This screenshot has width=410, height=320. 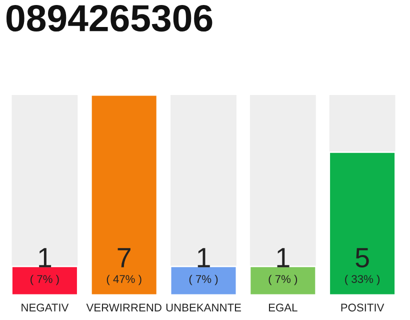 I want to click on x-tick-label: VERWIRREND, so click(x=124, y=308).